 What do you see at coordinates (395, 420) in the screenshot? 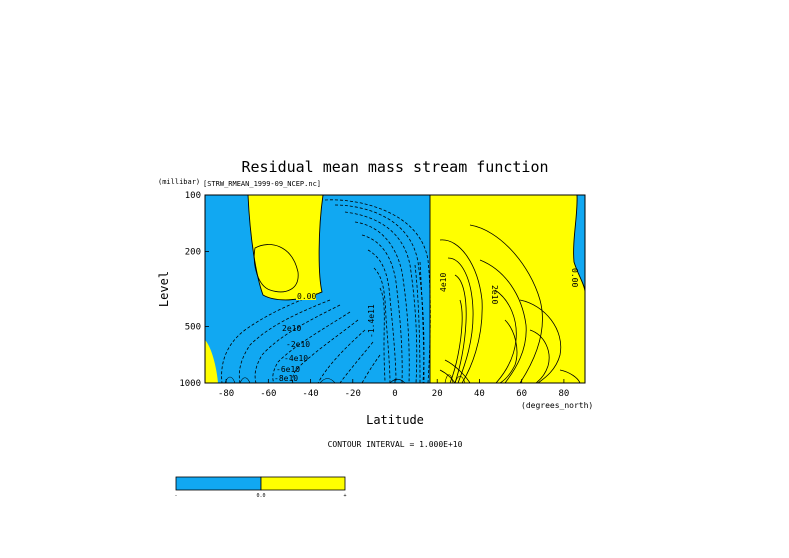
I see `x-axis-title: Latitude` at bounding box center [395, 420].